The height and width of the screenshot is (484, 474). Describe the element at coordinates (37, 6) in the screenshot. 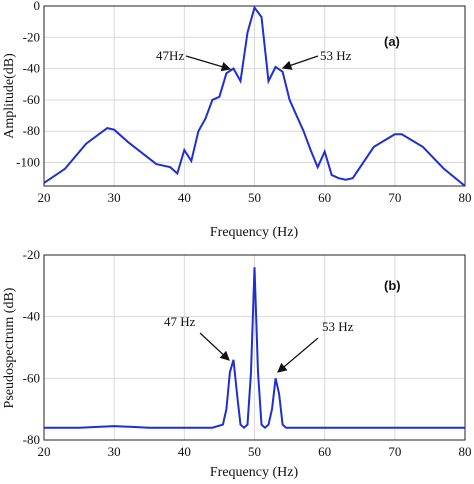

I see `y-tick-label: 0` at that location.